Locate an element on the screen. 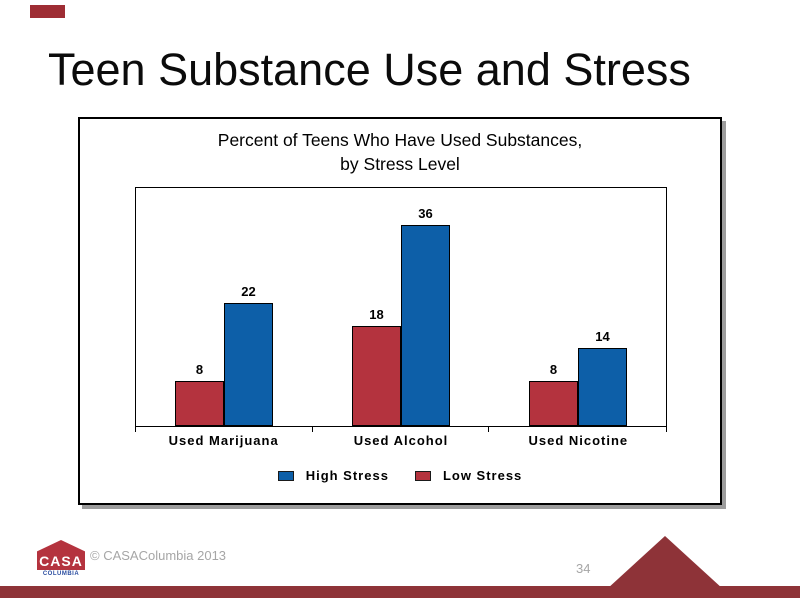 The height and width of the screenshot is (600, 800). top-accent-bar is located at coordinates (47, 11).